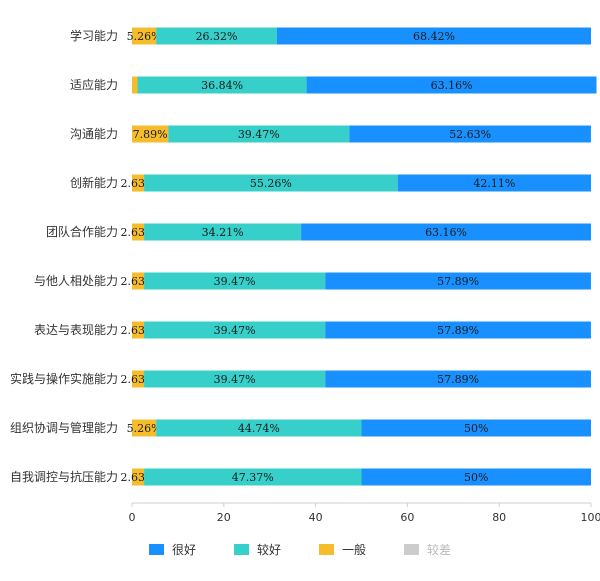 The width and height of the screenshot is (600, 581). What do you see at coordinates (590, 517) in the screenshot?
I see `x-tick-label: 100` at bounding box center [590, 517].